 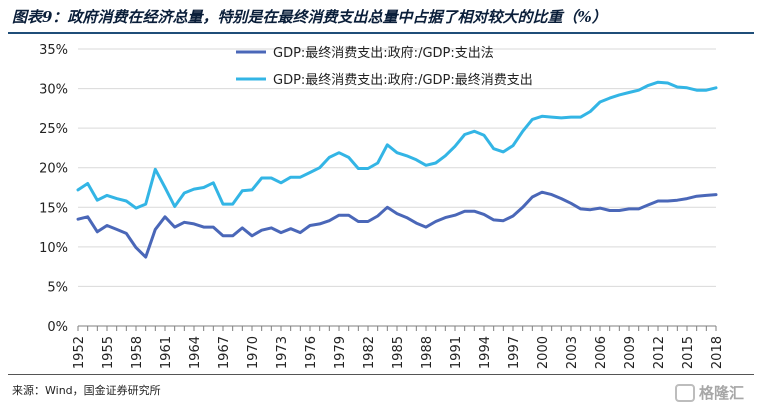 I want to click on watermark-logo-icon, so click(x=684, y=392).